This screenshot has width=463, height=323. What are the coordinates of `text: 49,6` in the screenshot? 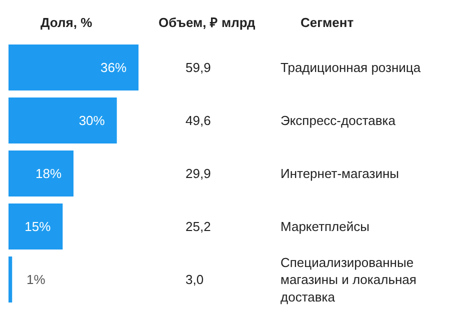 It's located at (198, 120).